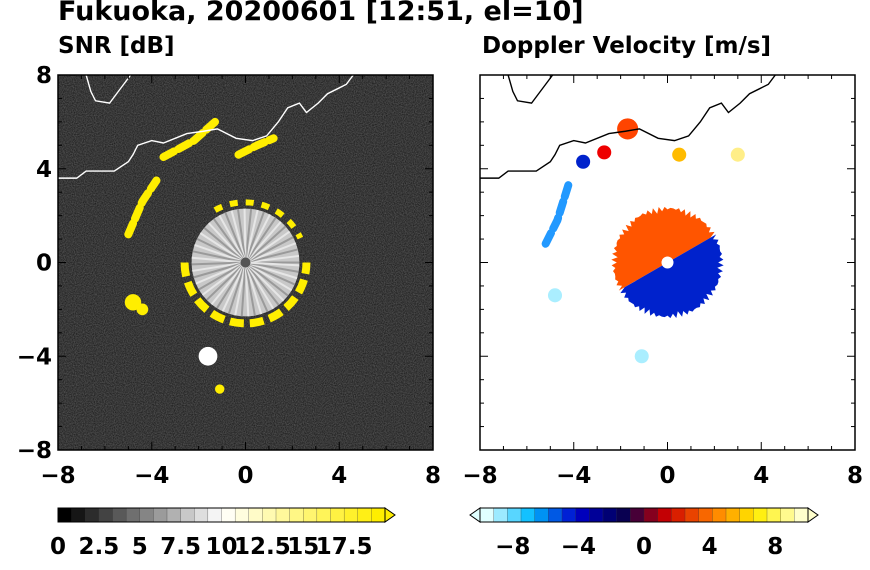  Describe the element at coordinates (775, 547) in the screenshot. I see `colorbar-tick-label: 8` at that location.